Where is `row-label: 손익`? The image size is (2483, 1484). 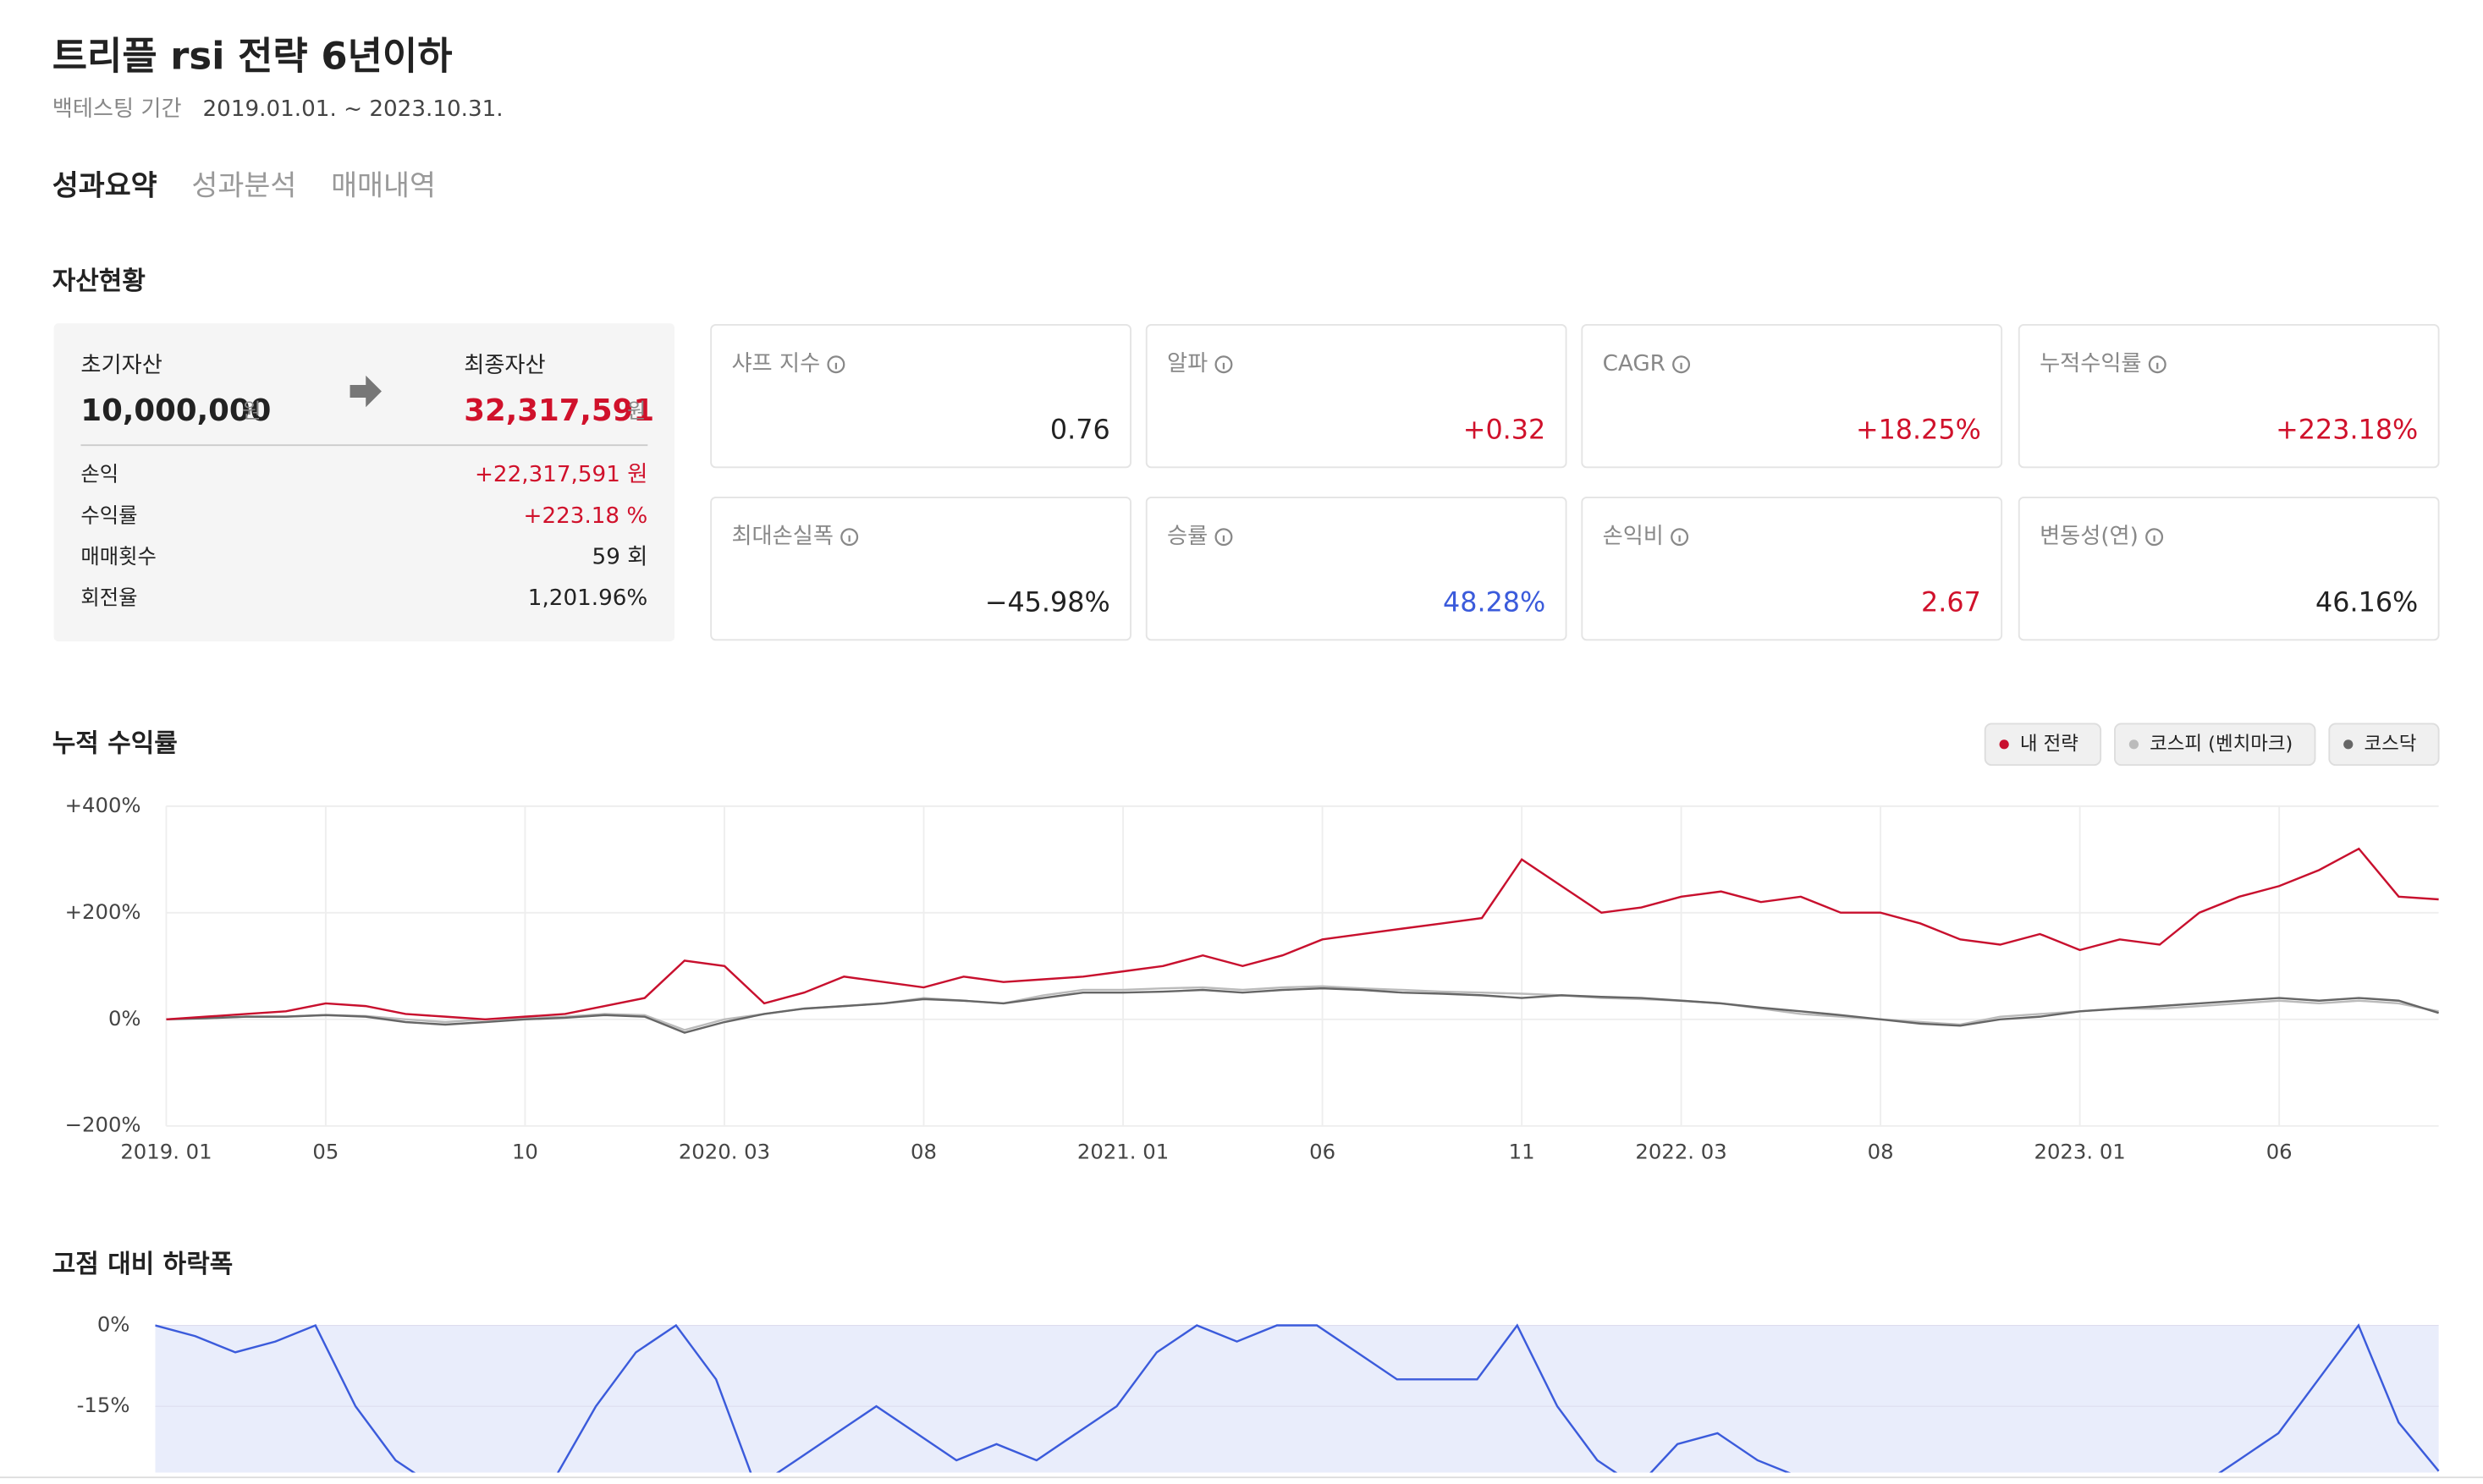 row-label: 손익 is located at coordinates (99, 474).